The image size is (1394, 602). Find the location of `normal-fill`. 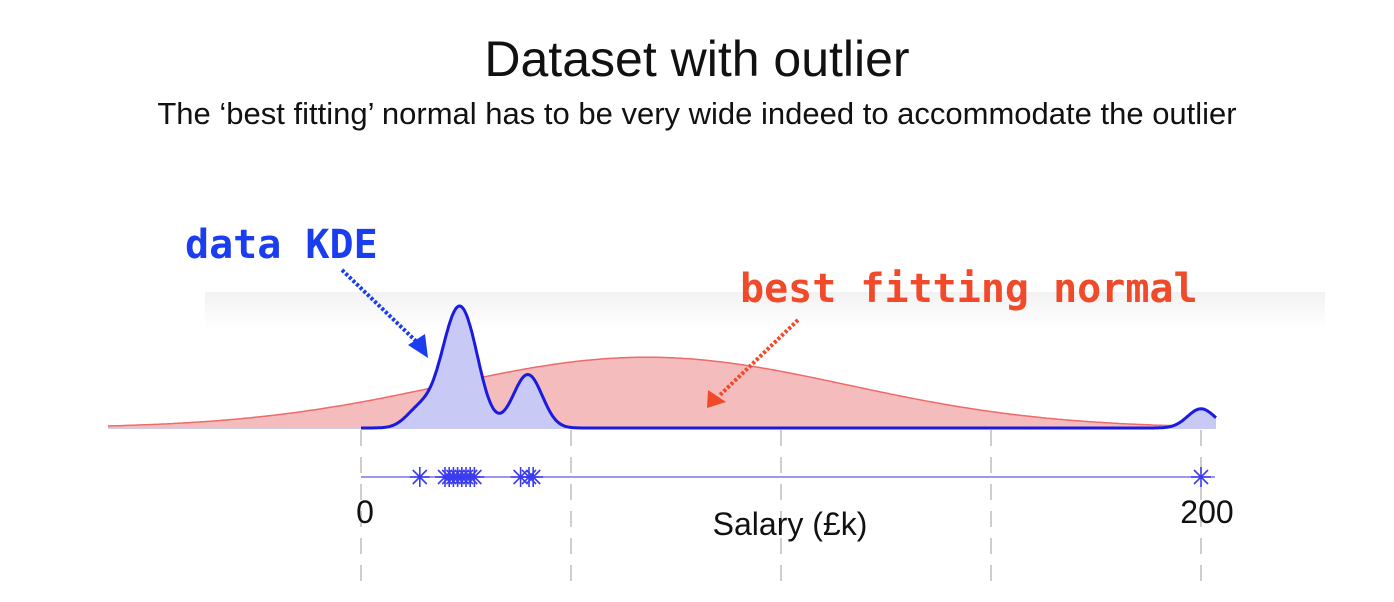

normal-fill is located at coordinates (662, 392).